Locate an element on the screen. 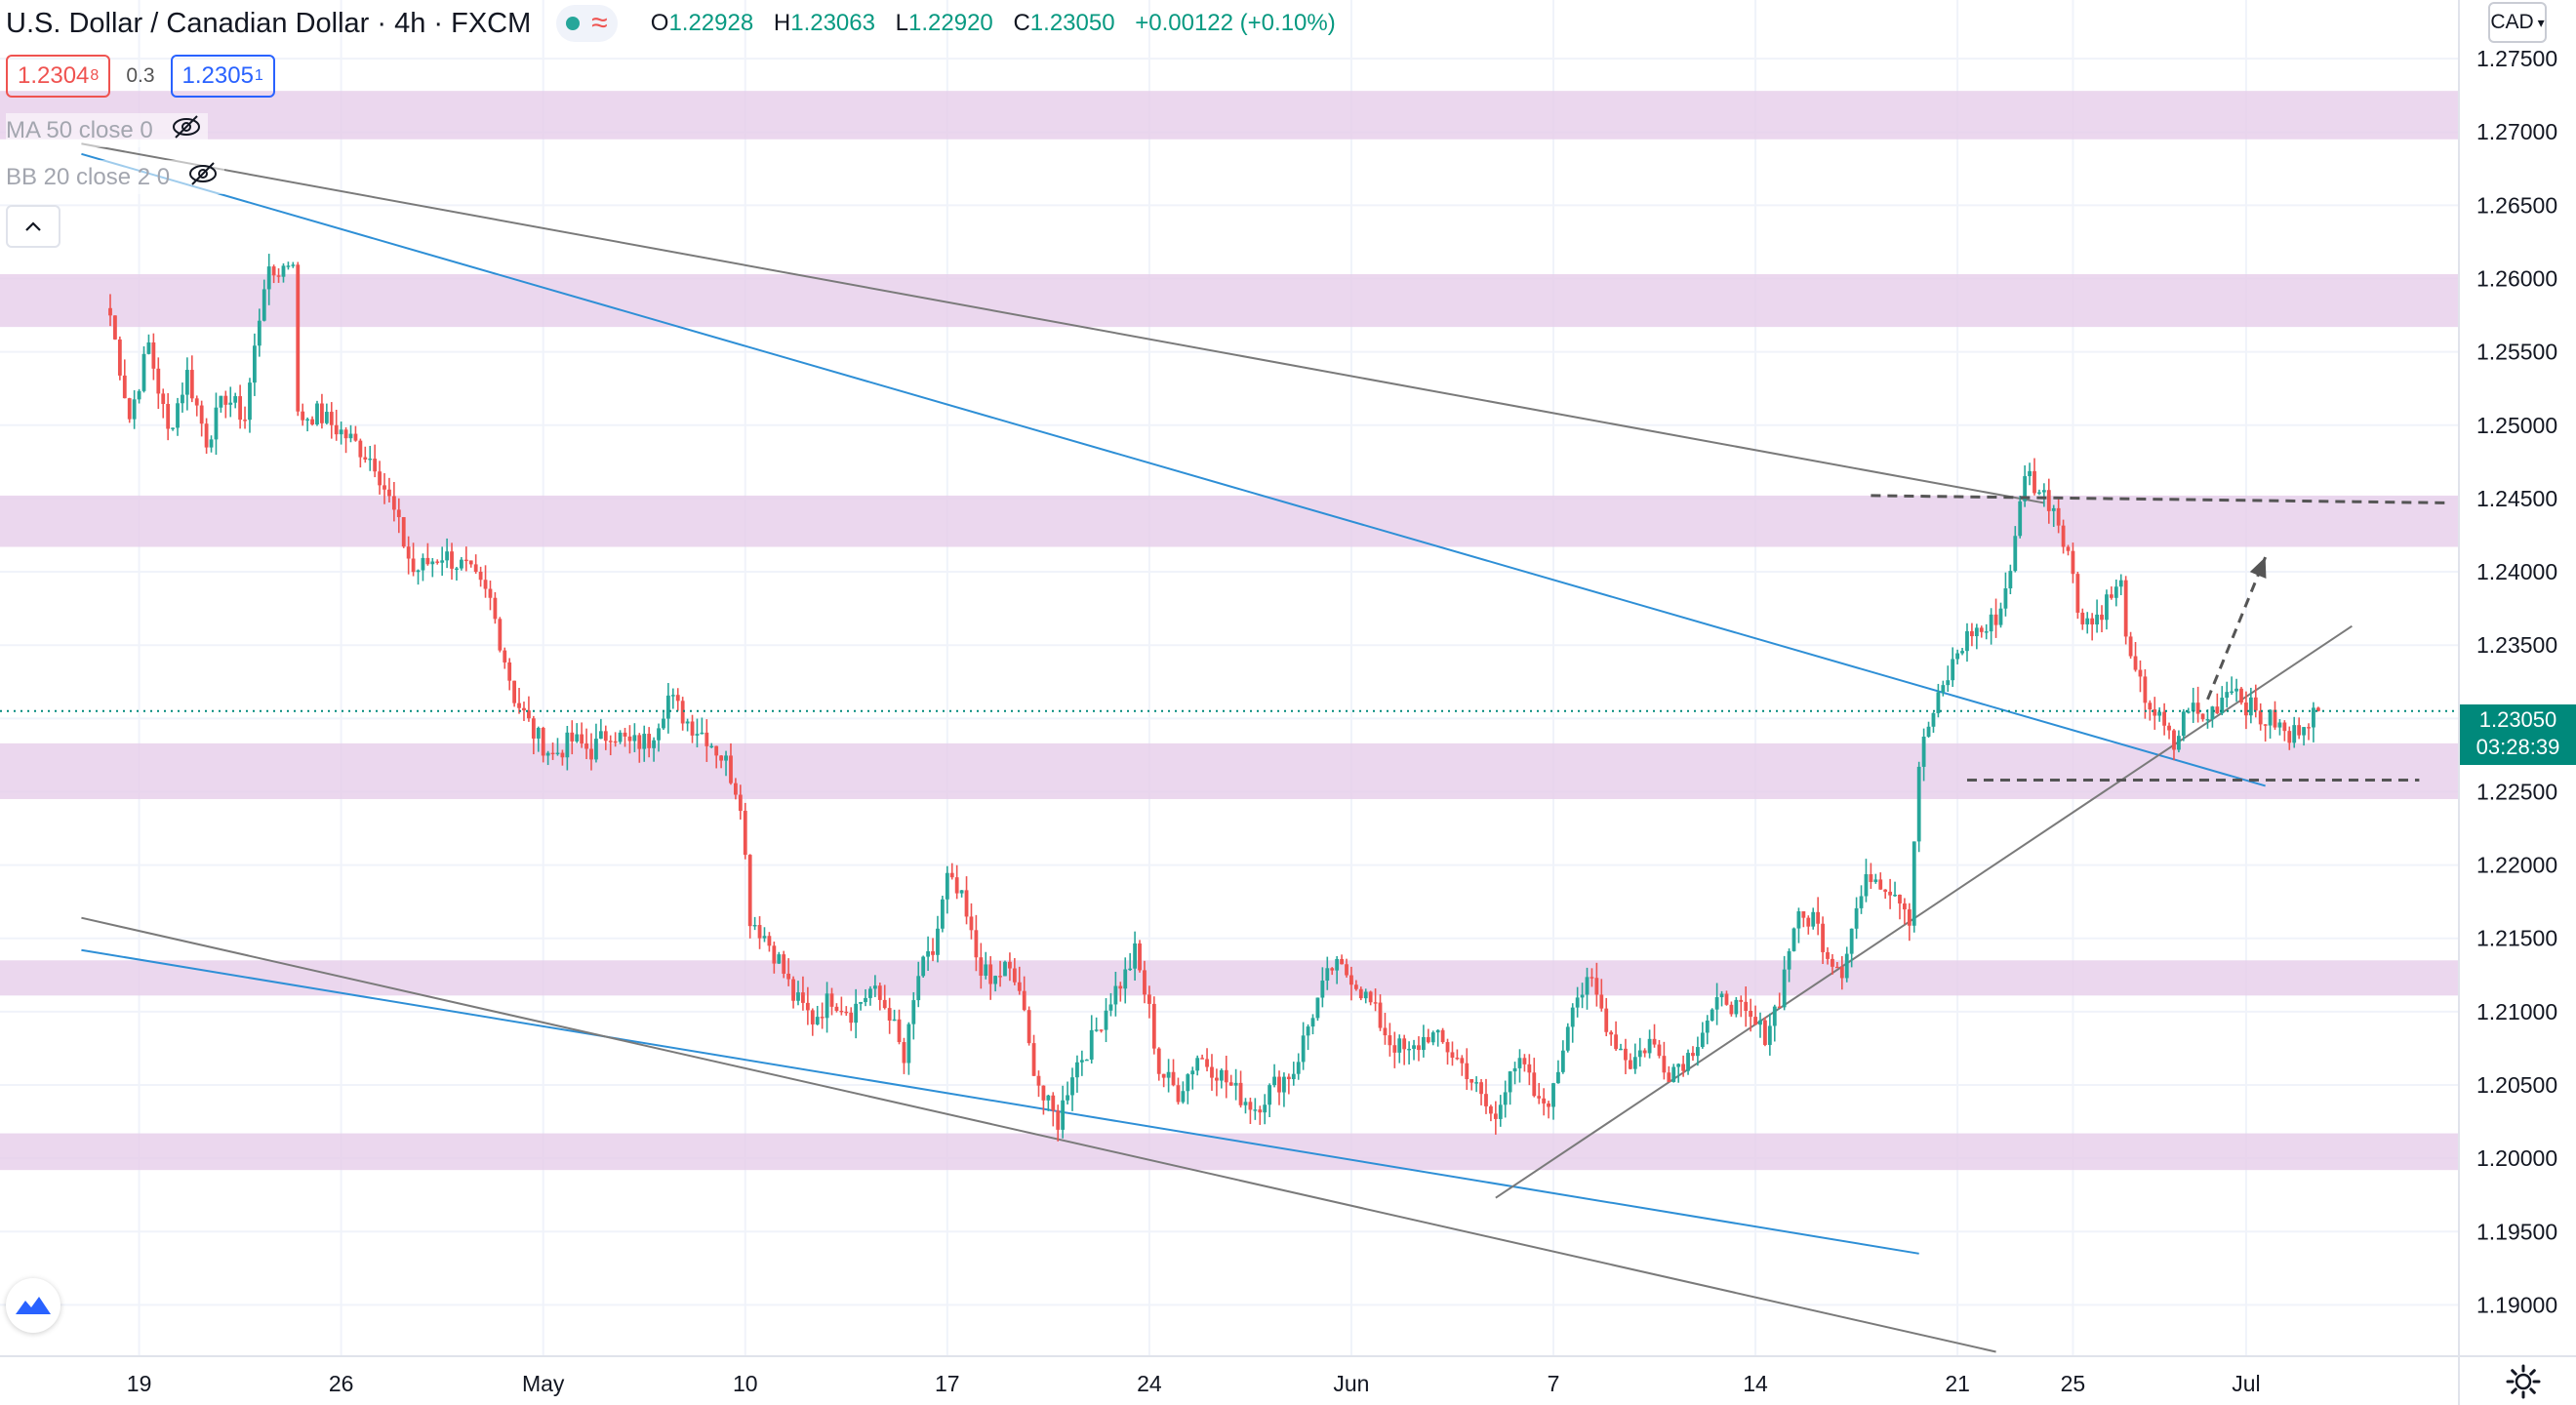 This screenshot has height=1405, width=2576. sell-button: 1.23048 is located at coordinates (58, 76).